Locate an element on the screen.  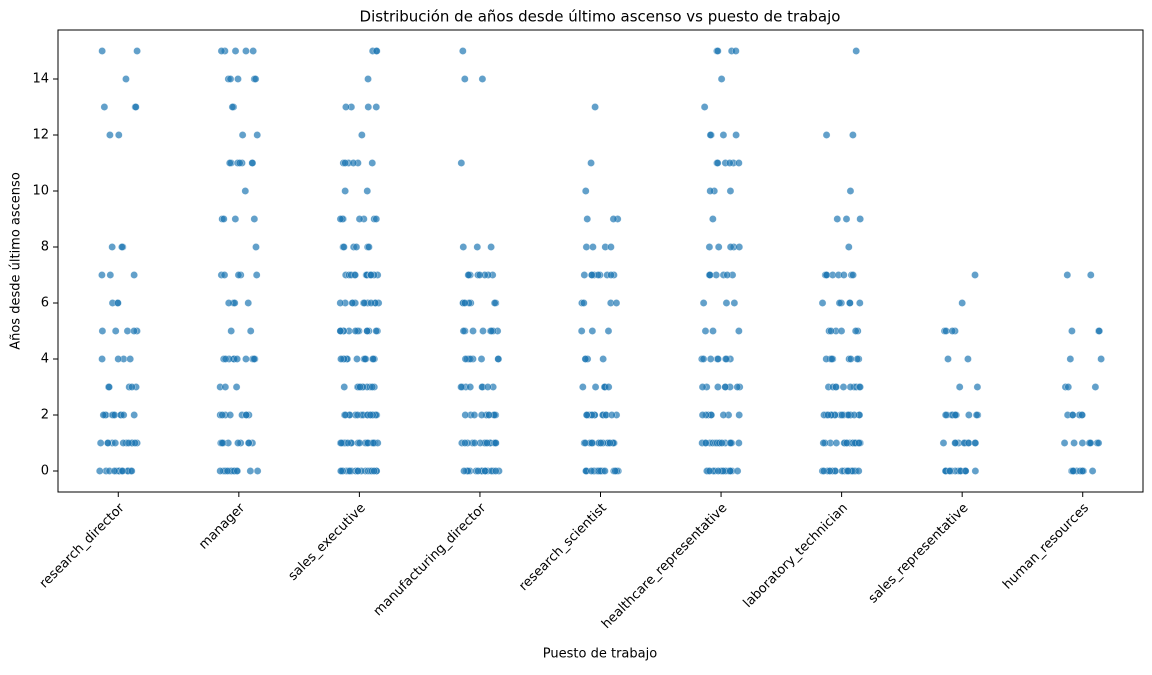
x-axis-label: Puesto de trabajo is located at coordinates (600, 654).